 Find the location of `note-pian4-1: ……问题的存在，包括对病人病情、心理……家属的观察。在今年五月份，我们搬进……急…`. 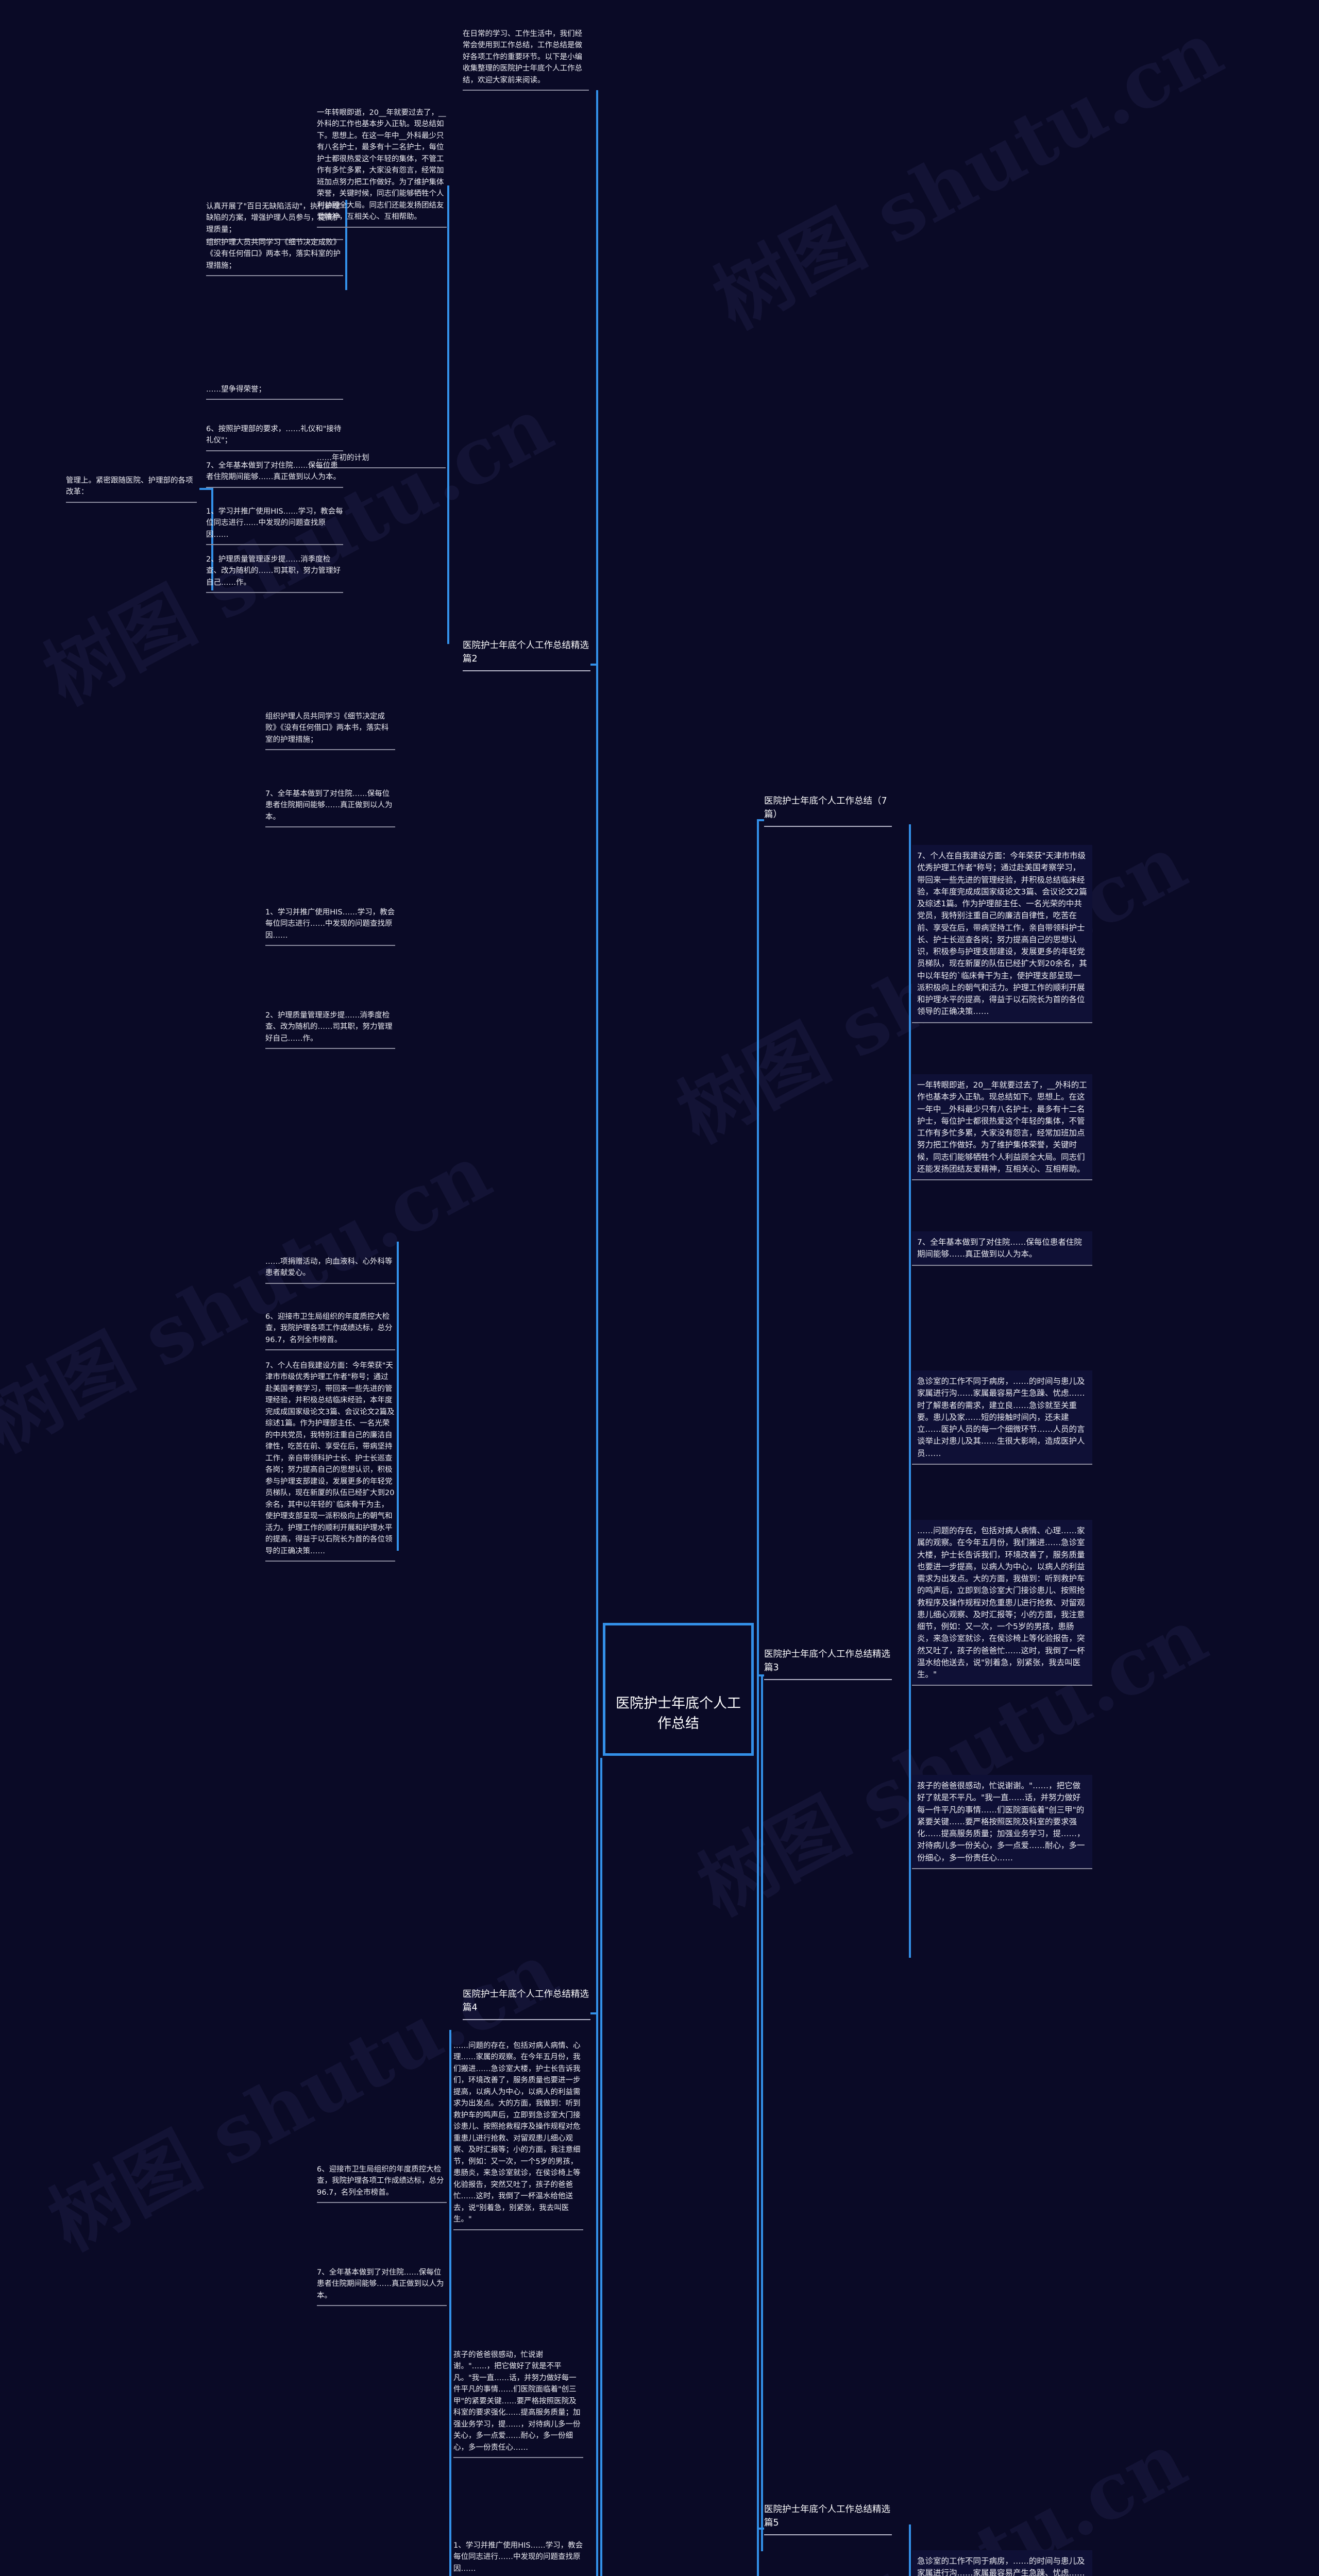

note-pian4-1: ……问题的存在，包括对病人病情、心理……家属的观察。在今年五月份，我们搬进……急… is located at coordinates (518, 2135).